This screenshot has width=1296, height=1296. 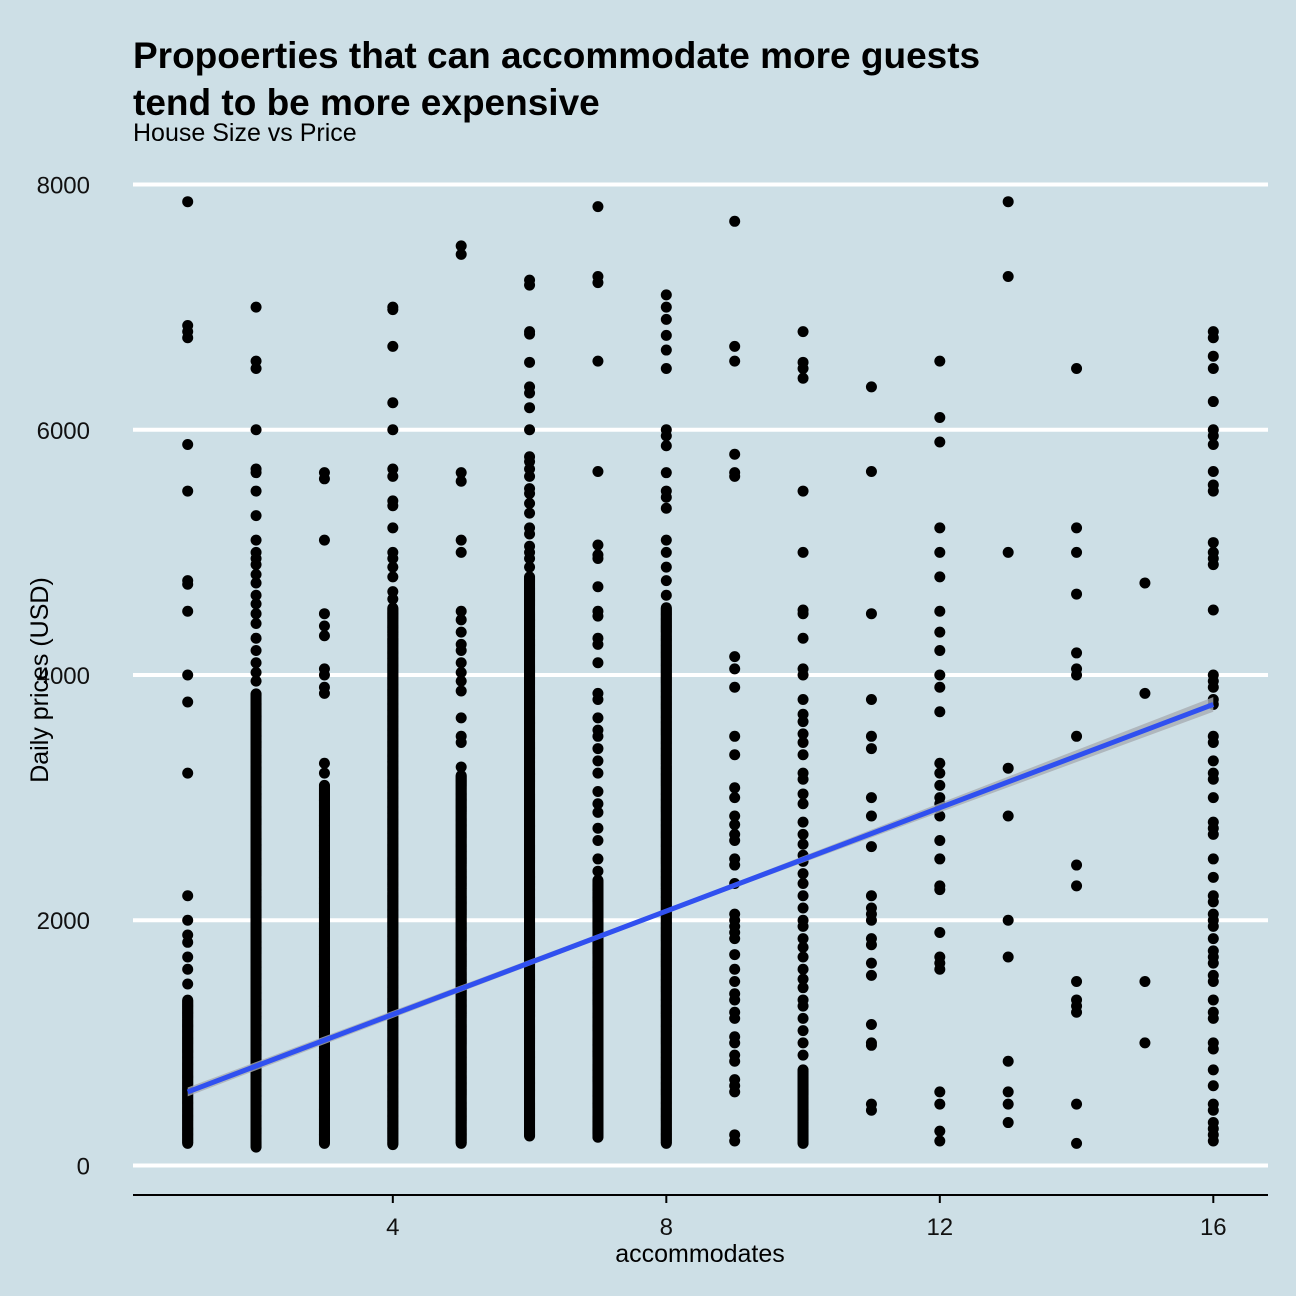 I want to click on y-tick-label-2000: 2000, so click(x=63, y=921).